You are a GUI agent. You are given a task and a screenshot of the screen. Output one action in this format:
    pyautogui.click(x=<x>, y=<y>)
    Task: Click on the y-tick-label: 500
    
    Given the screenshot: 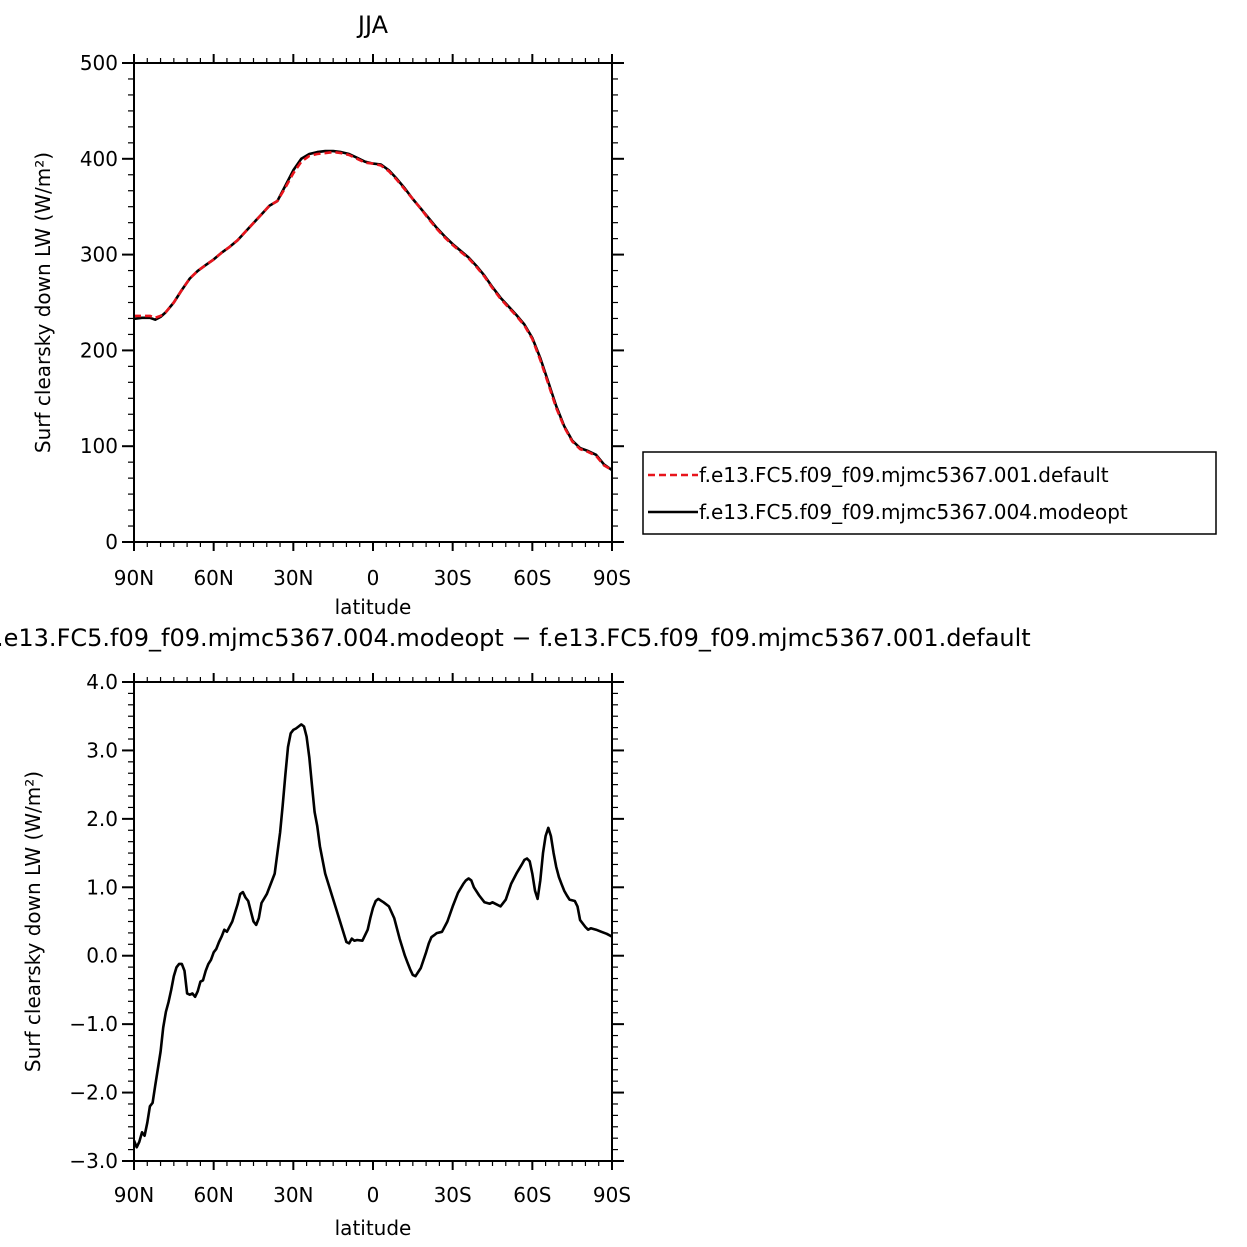 What is the action you would take?
    pyautogui.click(x=99, y=63)
    